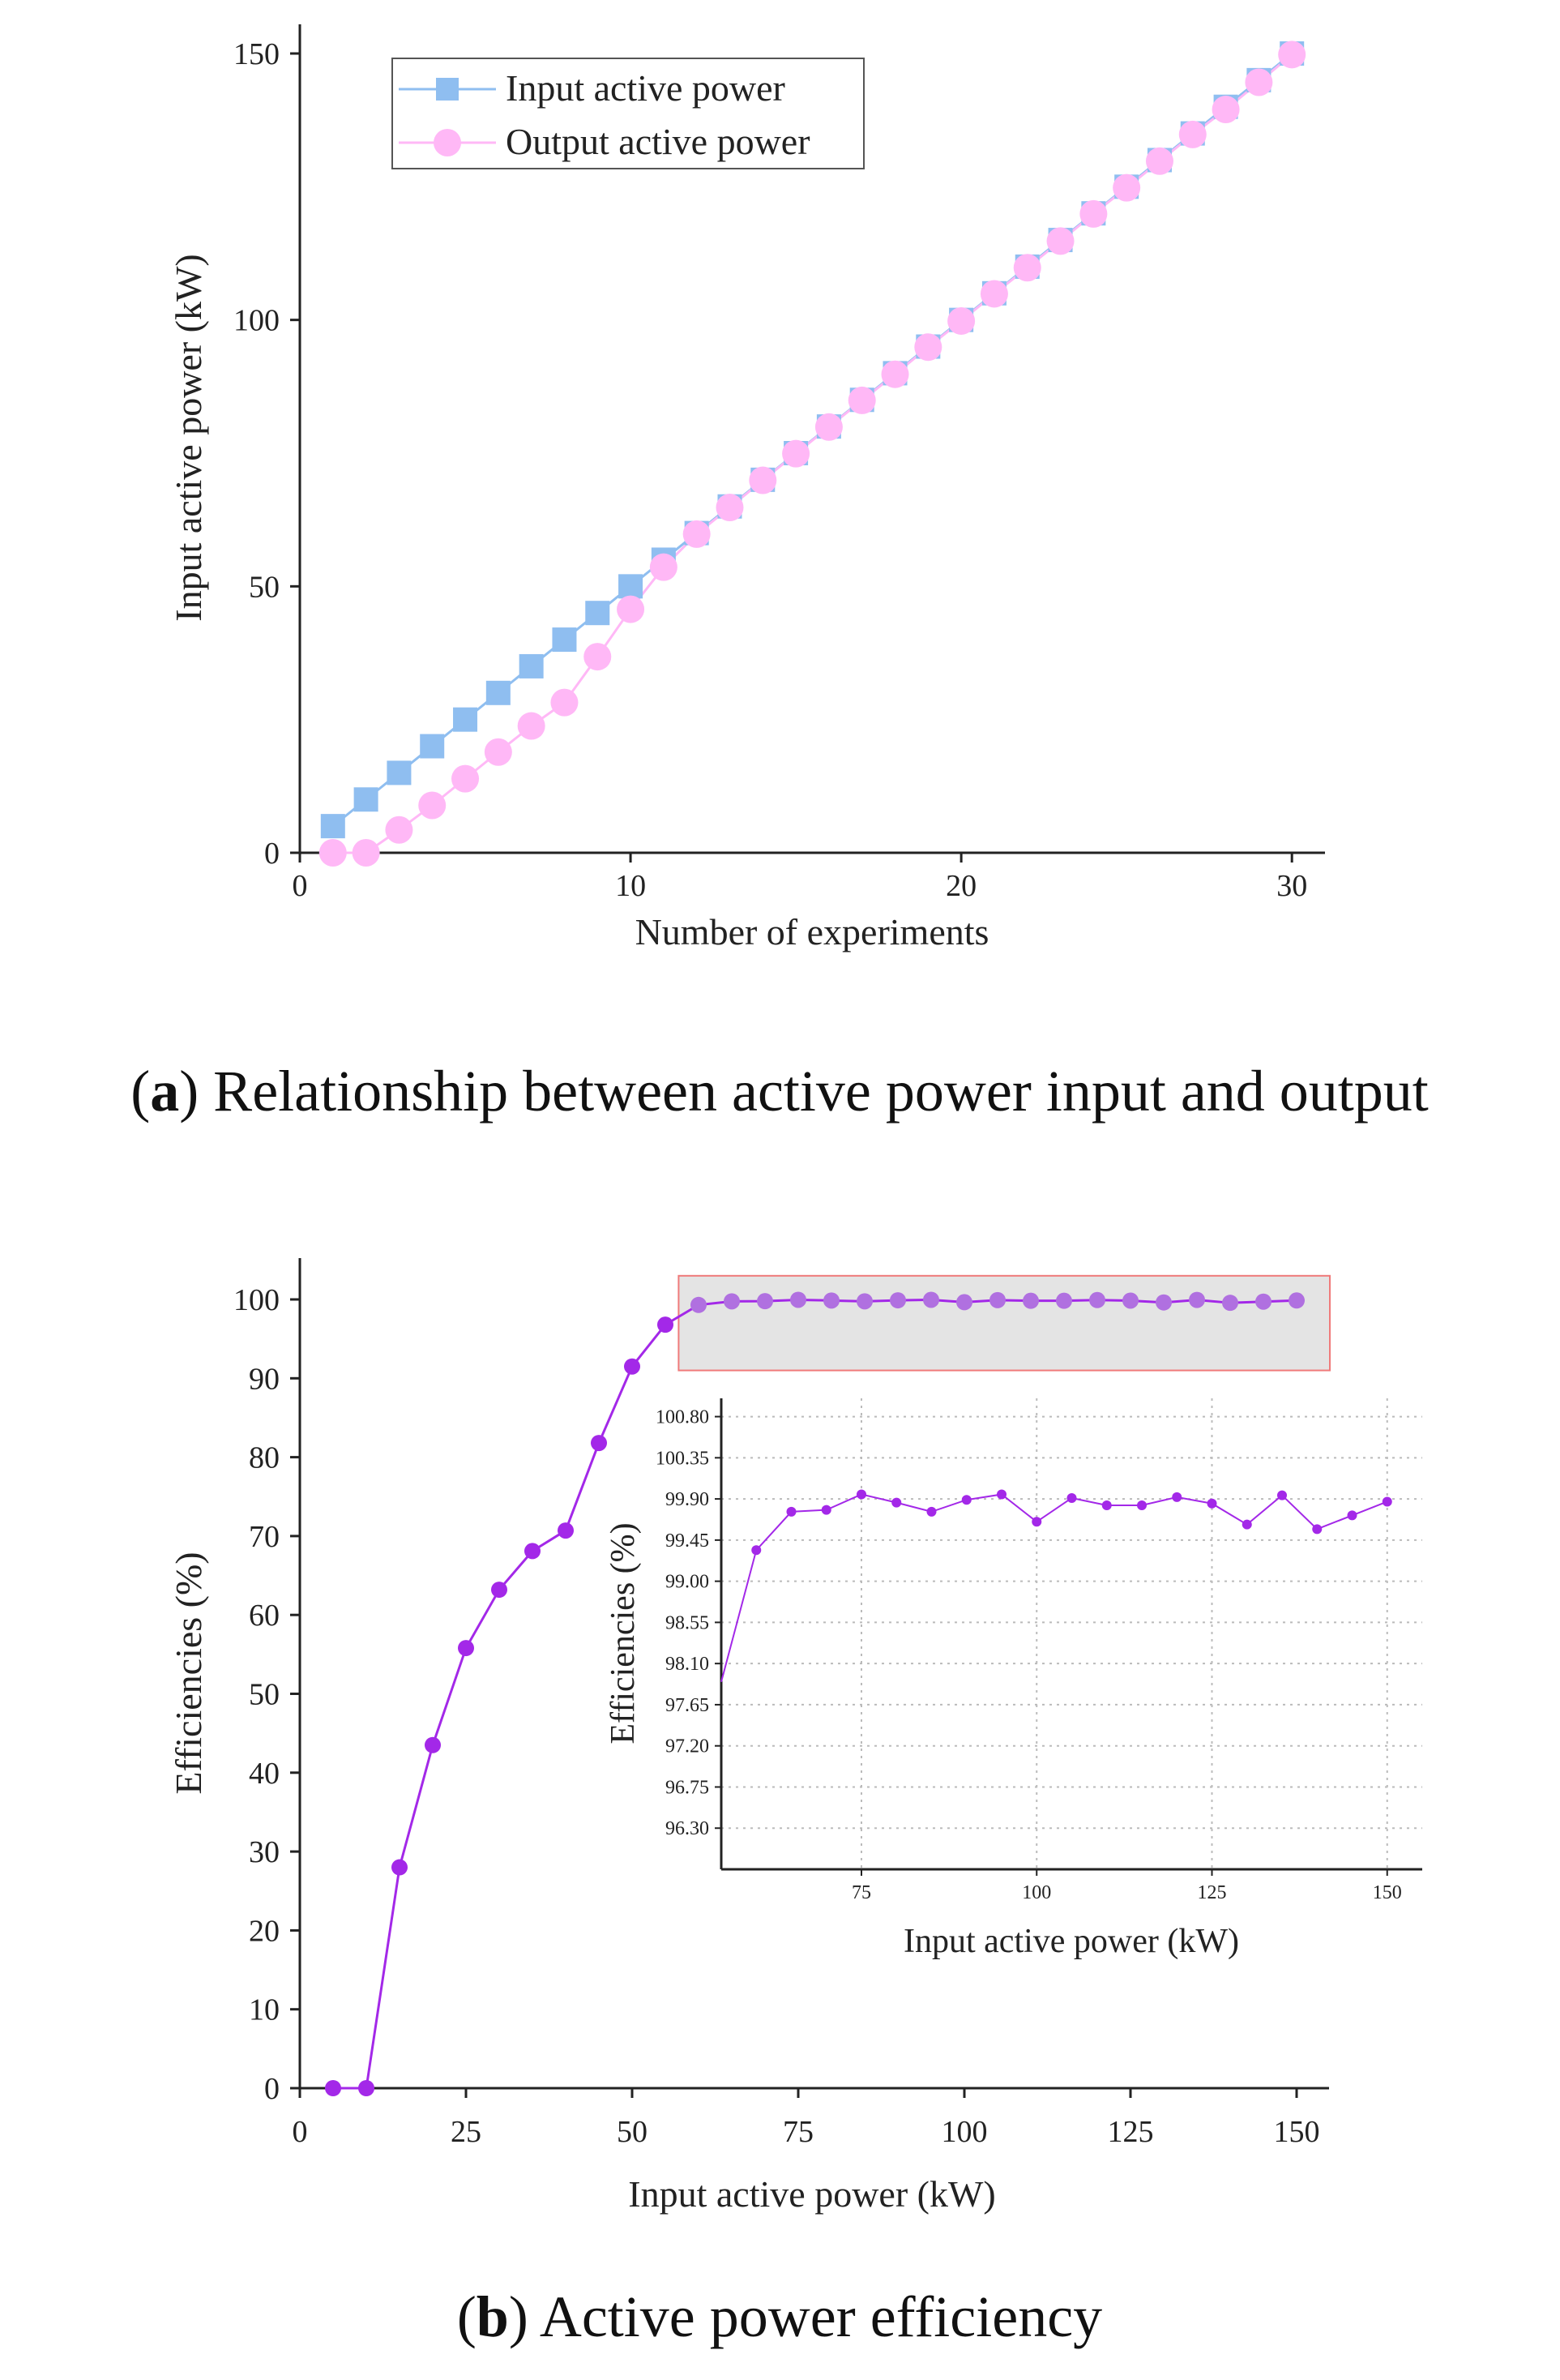 This screenshot has width=1560, height=2380. Describe the element at coordinates (189, 438) in the screenshot. I see `chart-a-y-axis-title: Input active power (kW)` at that location.